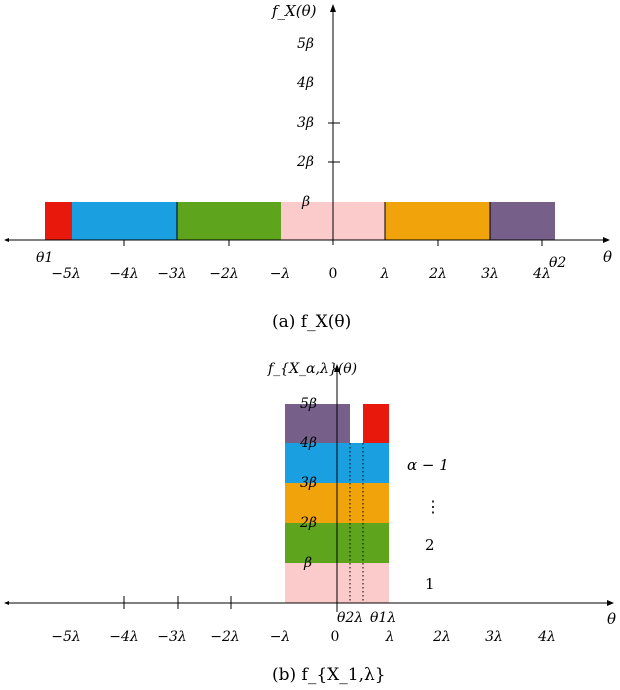 The height and width of the screenshot is (690, 620). What do you see at coordinates (172, 637) in the screenshot?
I see `xt-b-2: −3λ` at bounding box center [172, 637].